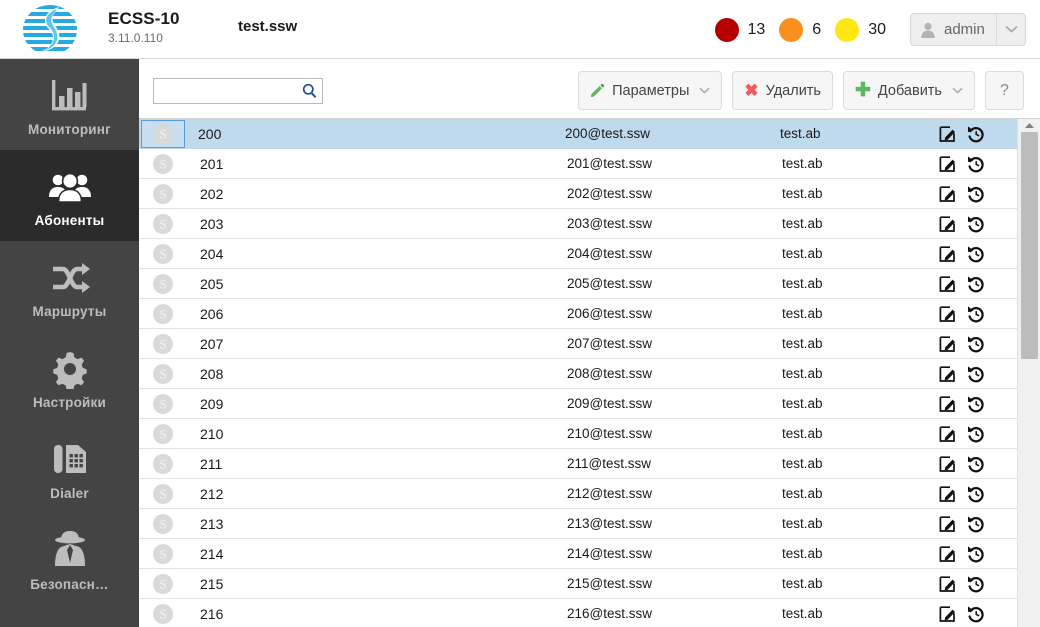  What do you see at coordinates (1029, 125) in the screenshot?
I see `scroll-up-arrow-icon` at bounding box center [1029, 125].